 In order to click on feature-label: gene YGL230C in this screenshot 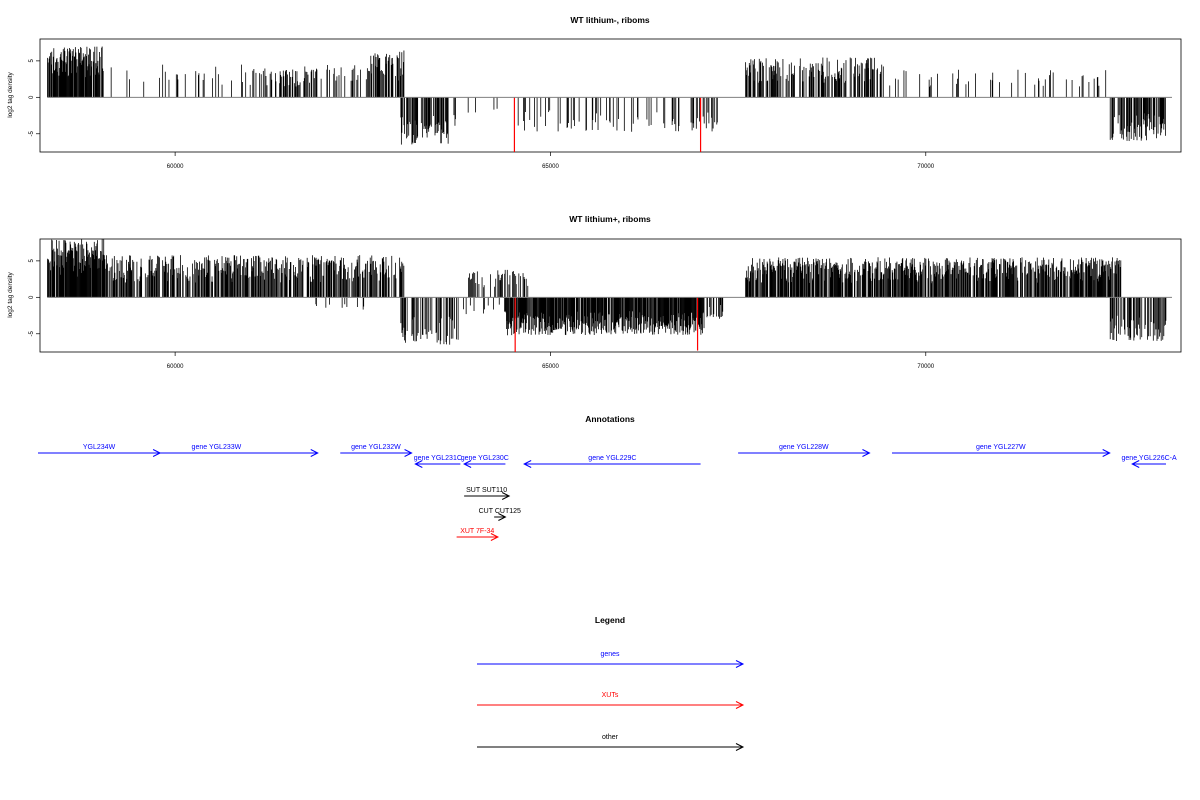, I will do `click(485, 458)`.